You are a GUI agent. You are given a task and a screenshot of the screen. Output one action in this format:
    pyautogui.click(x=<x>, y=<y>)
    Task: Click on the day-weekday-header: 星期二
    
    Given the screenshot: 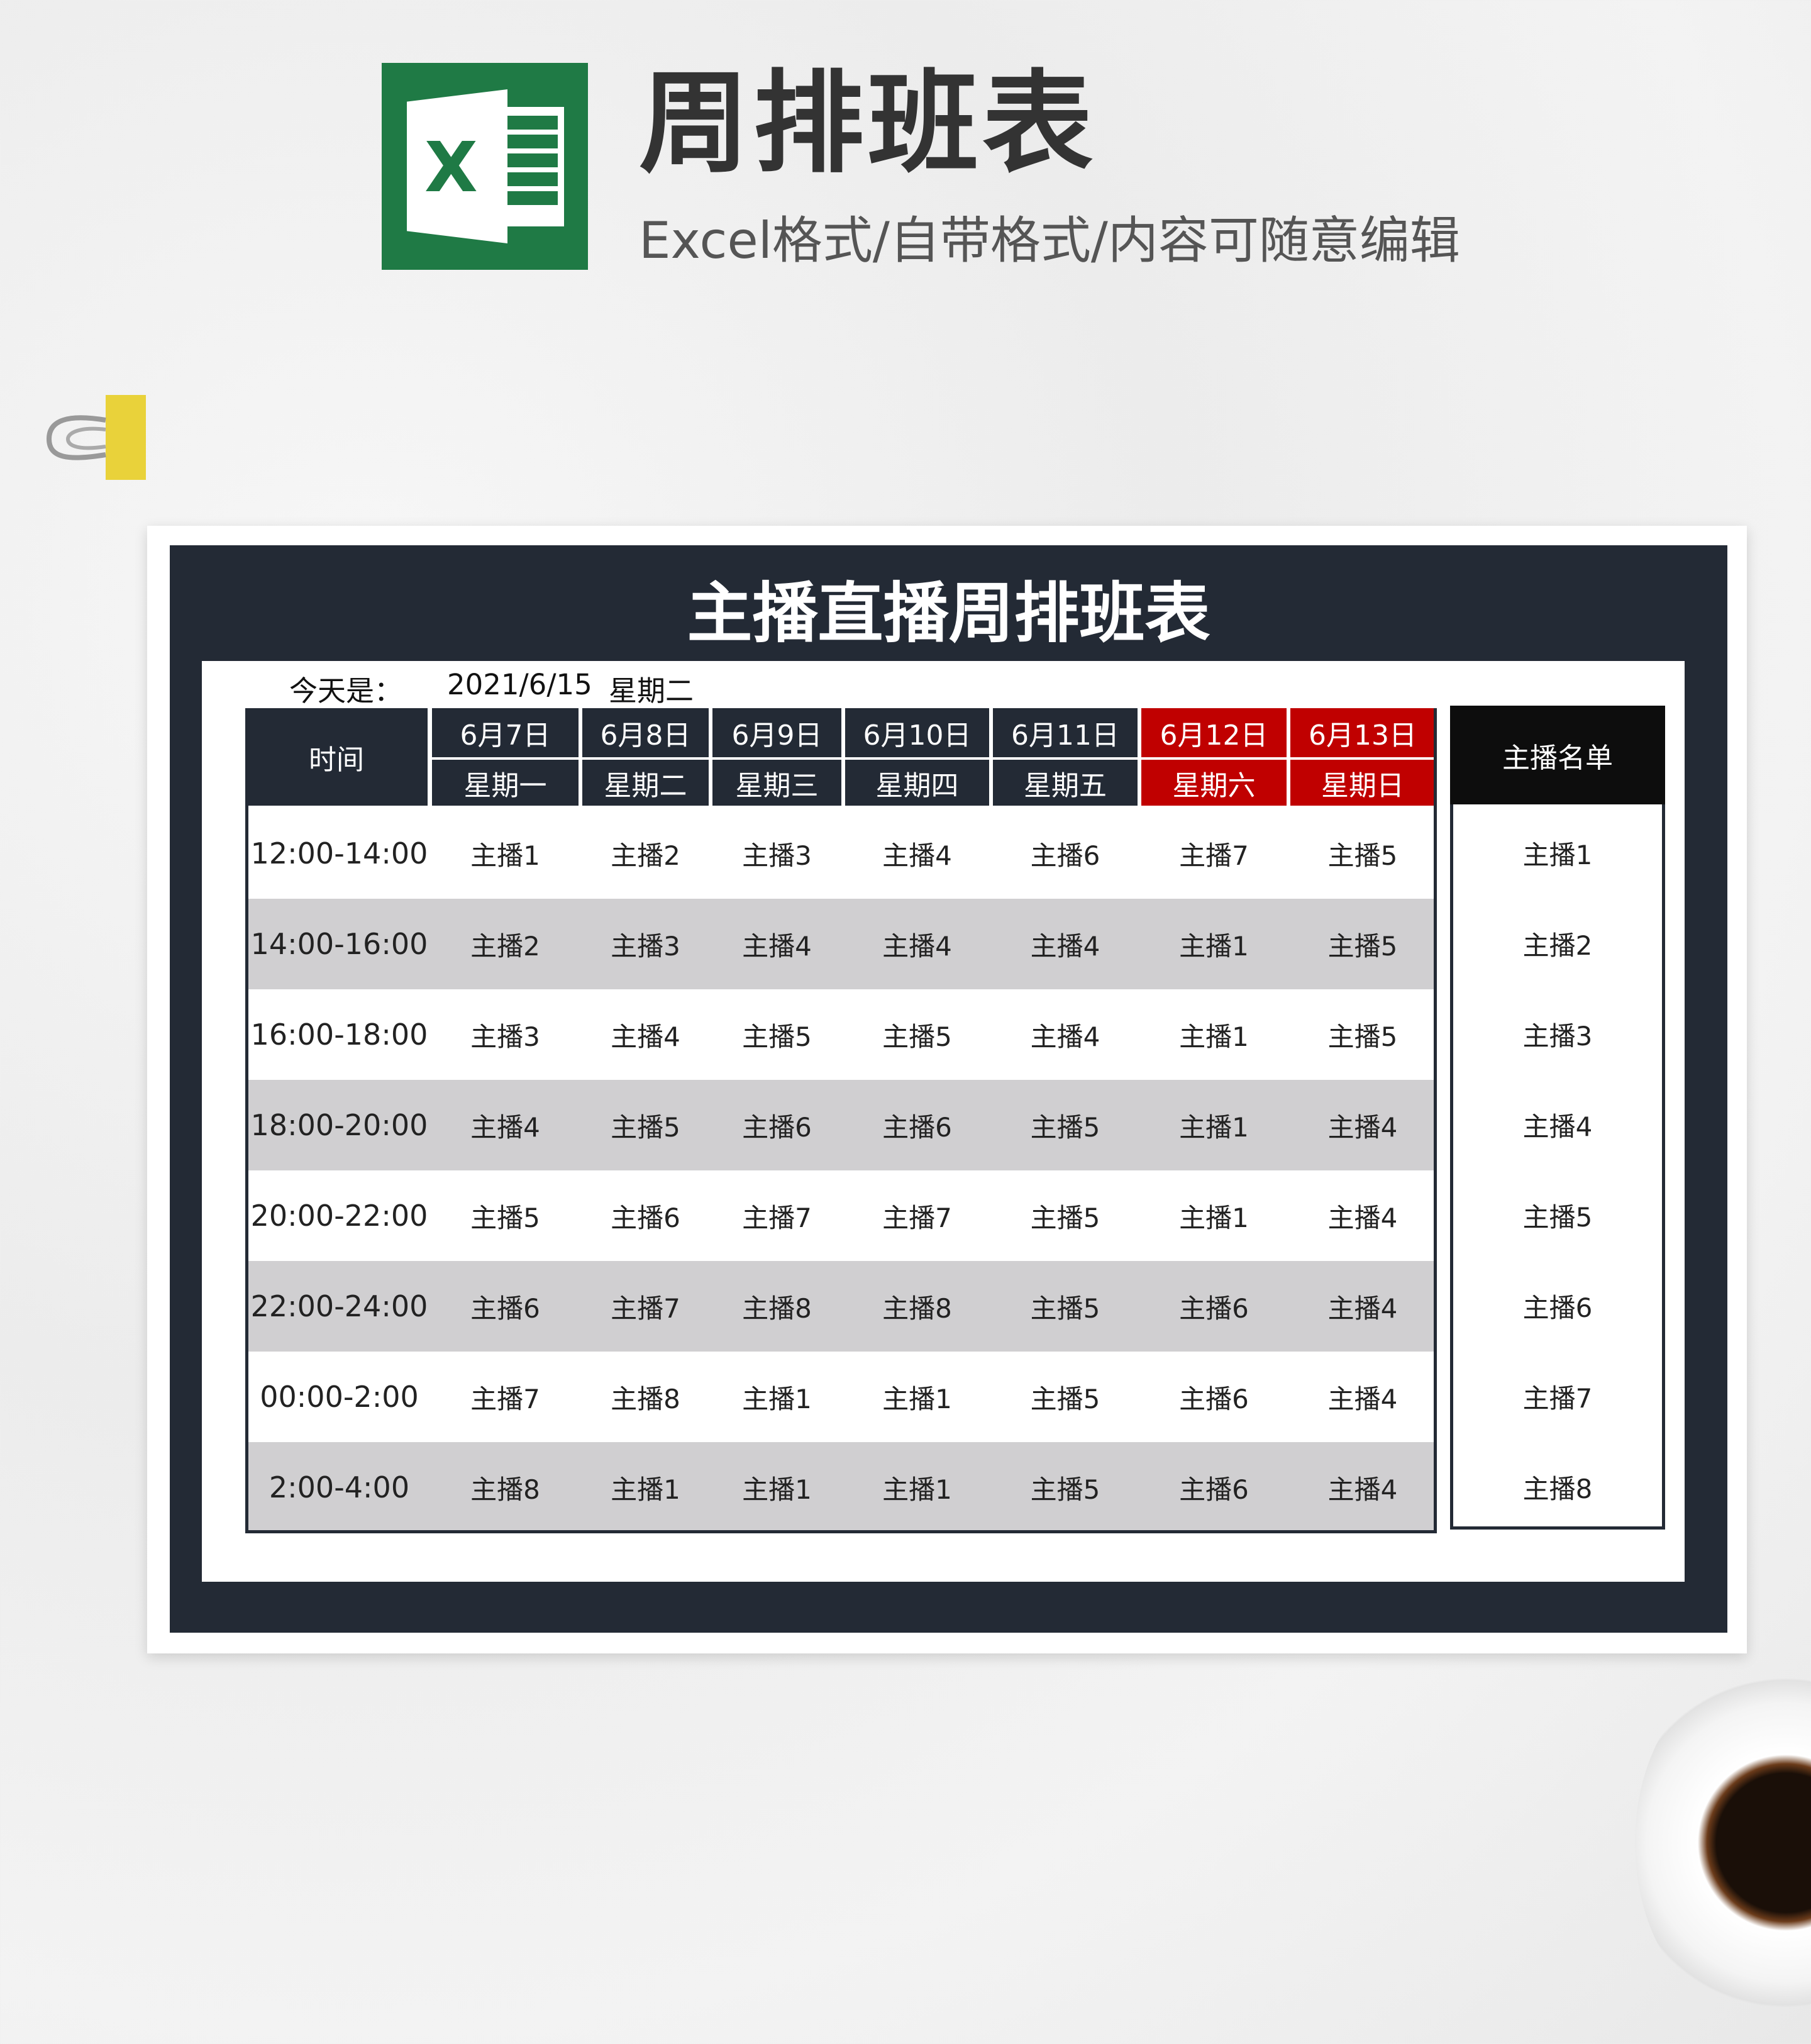 What is the action you would take?
    pyautogui.click(x=645, y=783)
    